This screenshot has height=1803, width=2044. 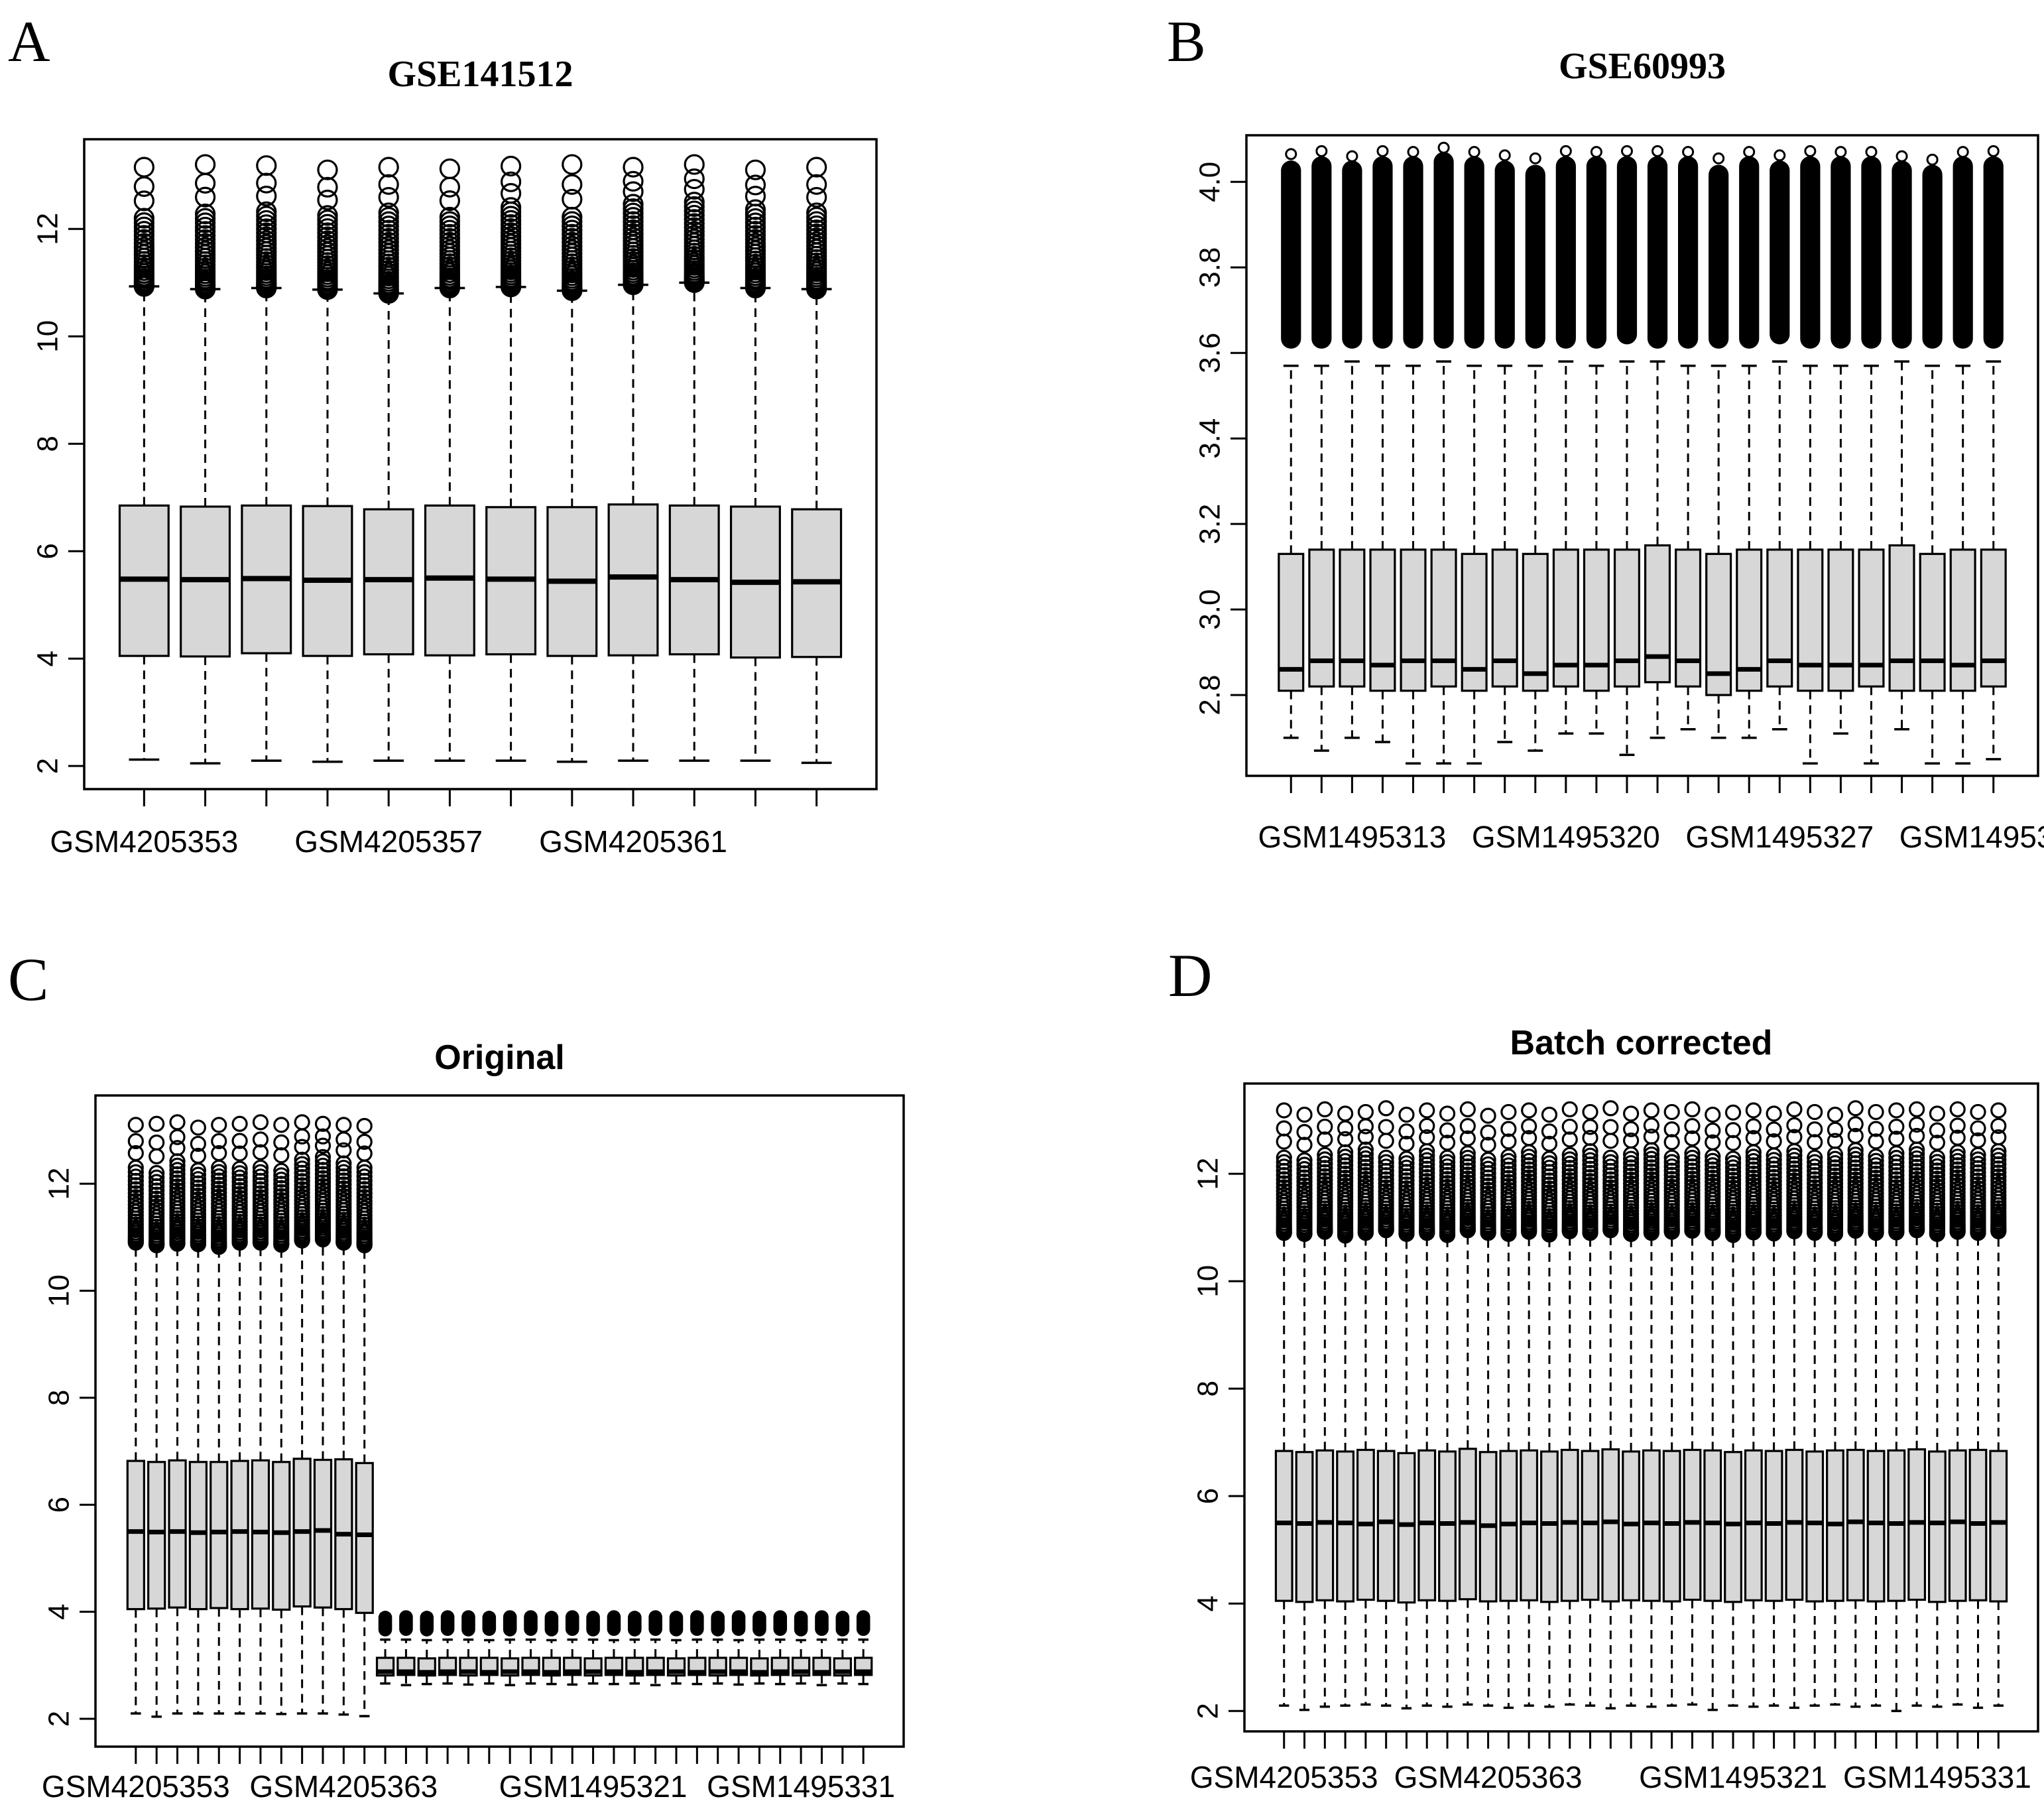 I want to click on x-tick-label: GSM4205363, so click(x=344, y=1786).